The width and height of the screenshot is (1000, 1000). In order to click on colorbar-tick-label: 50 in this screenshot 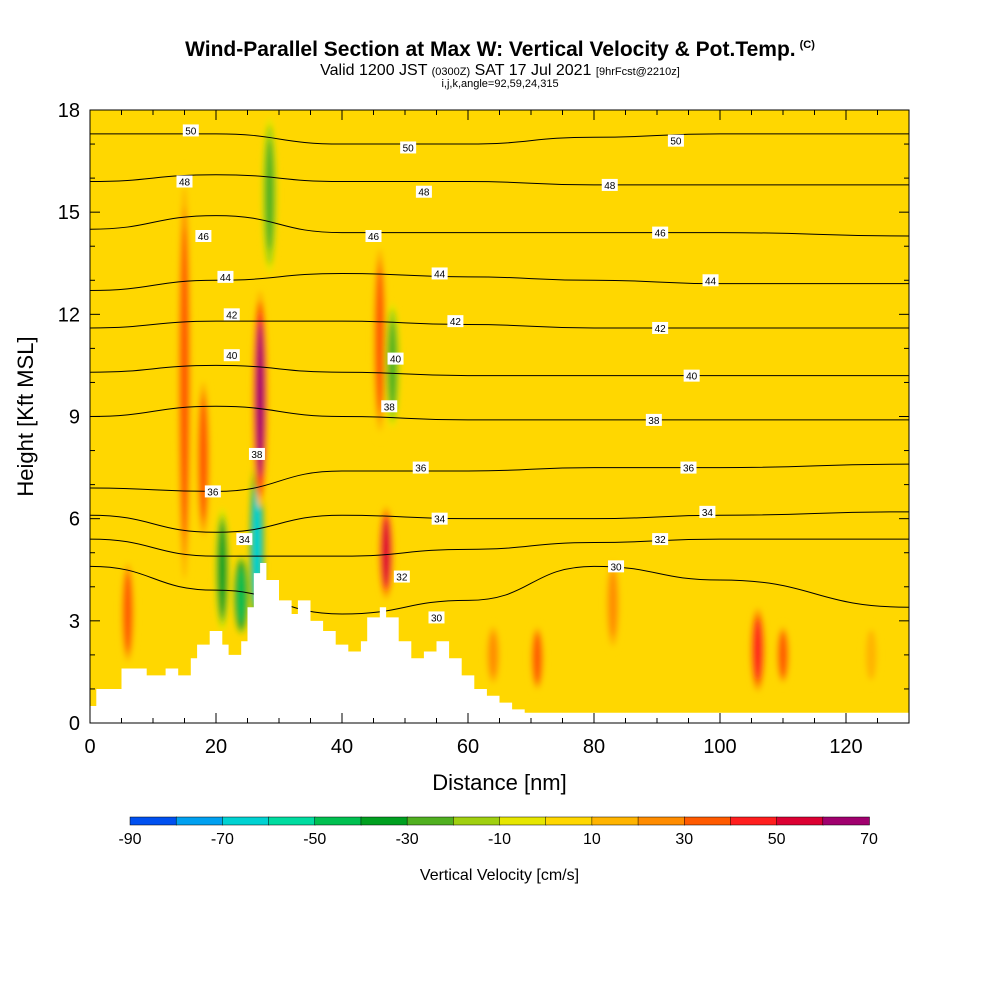, I will do `click(777, 839)`.